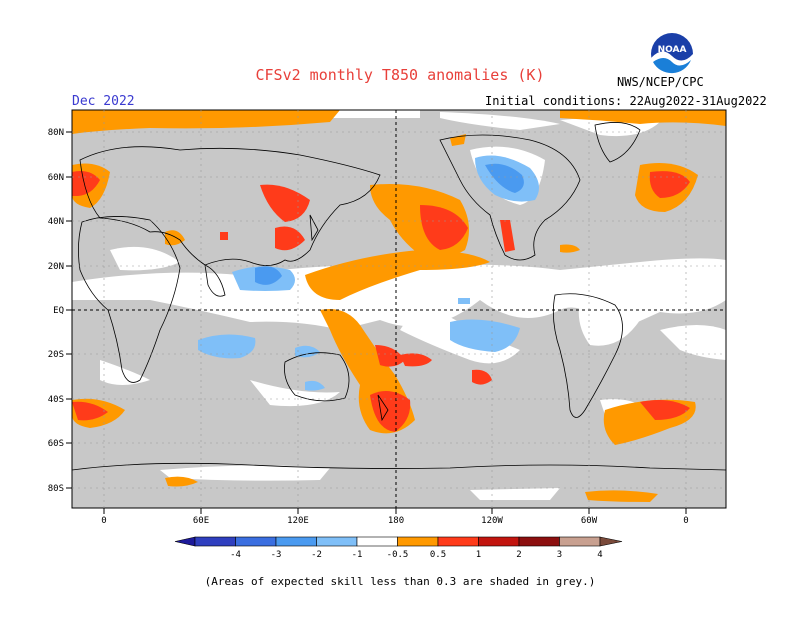 The width and height of the screenshot is (800, 618). I want to click on legend-label: 2, so click(518, 555).